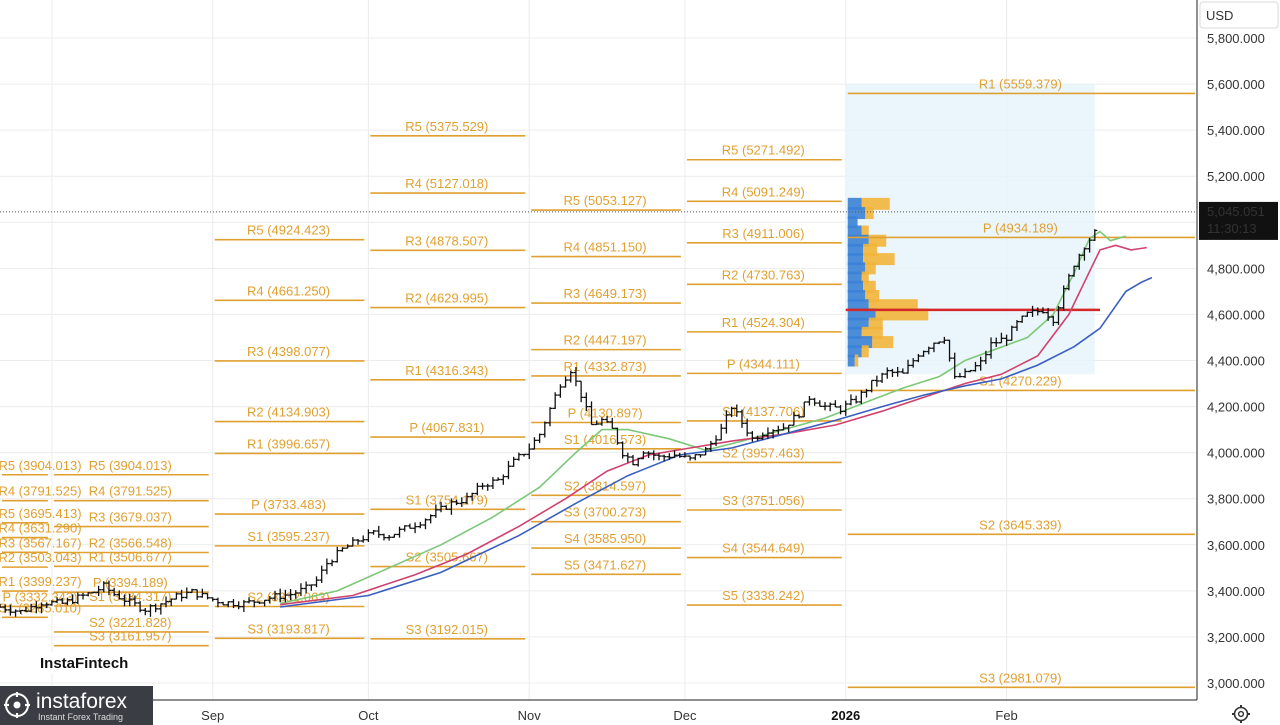 Image resolution: width=1280 pixels, height=725 pixels. Describe the element at coordinates (763, 150) in the screenshot. I see `pivot-level-label: R5 (5271.492)` at that location.